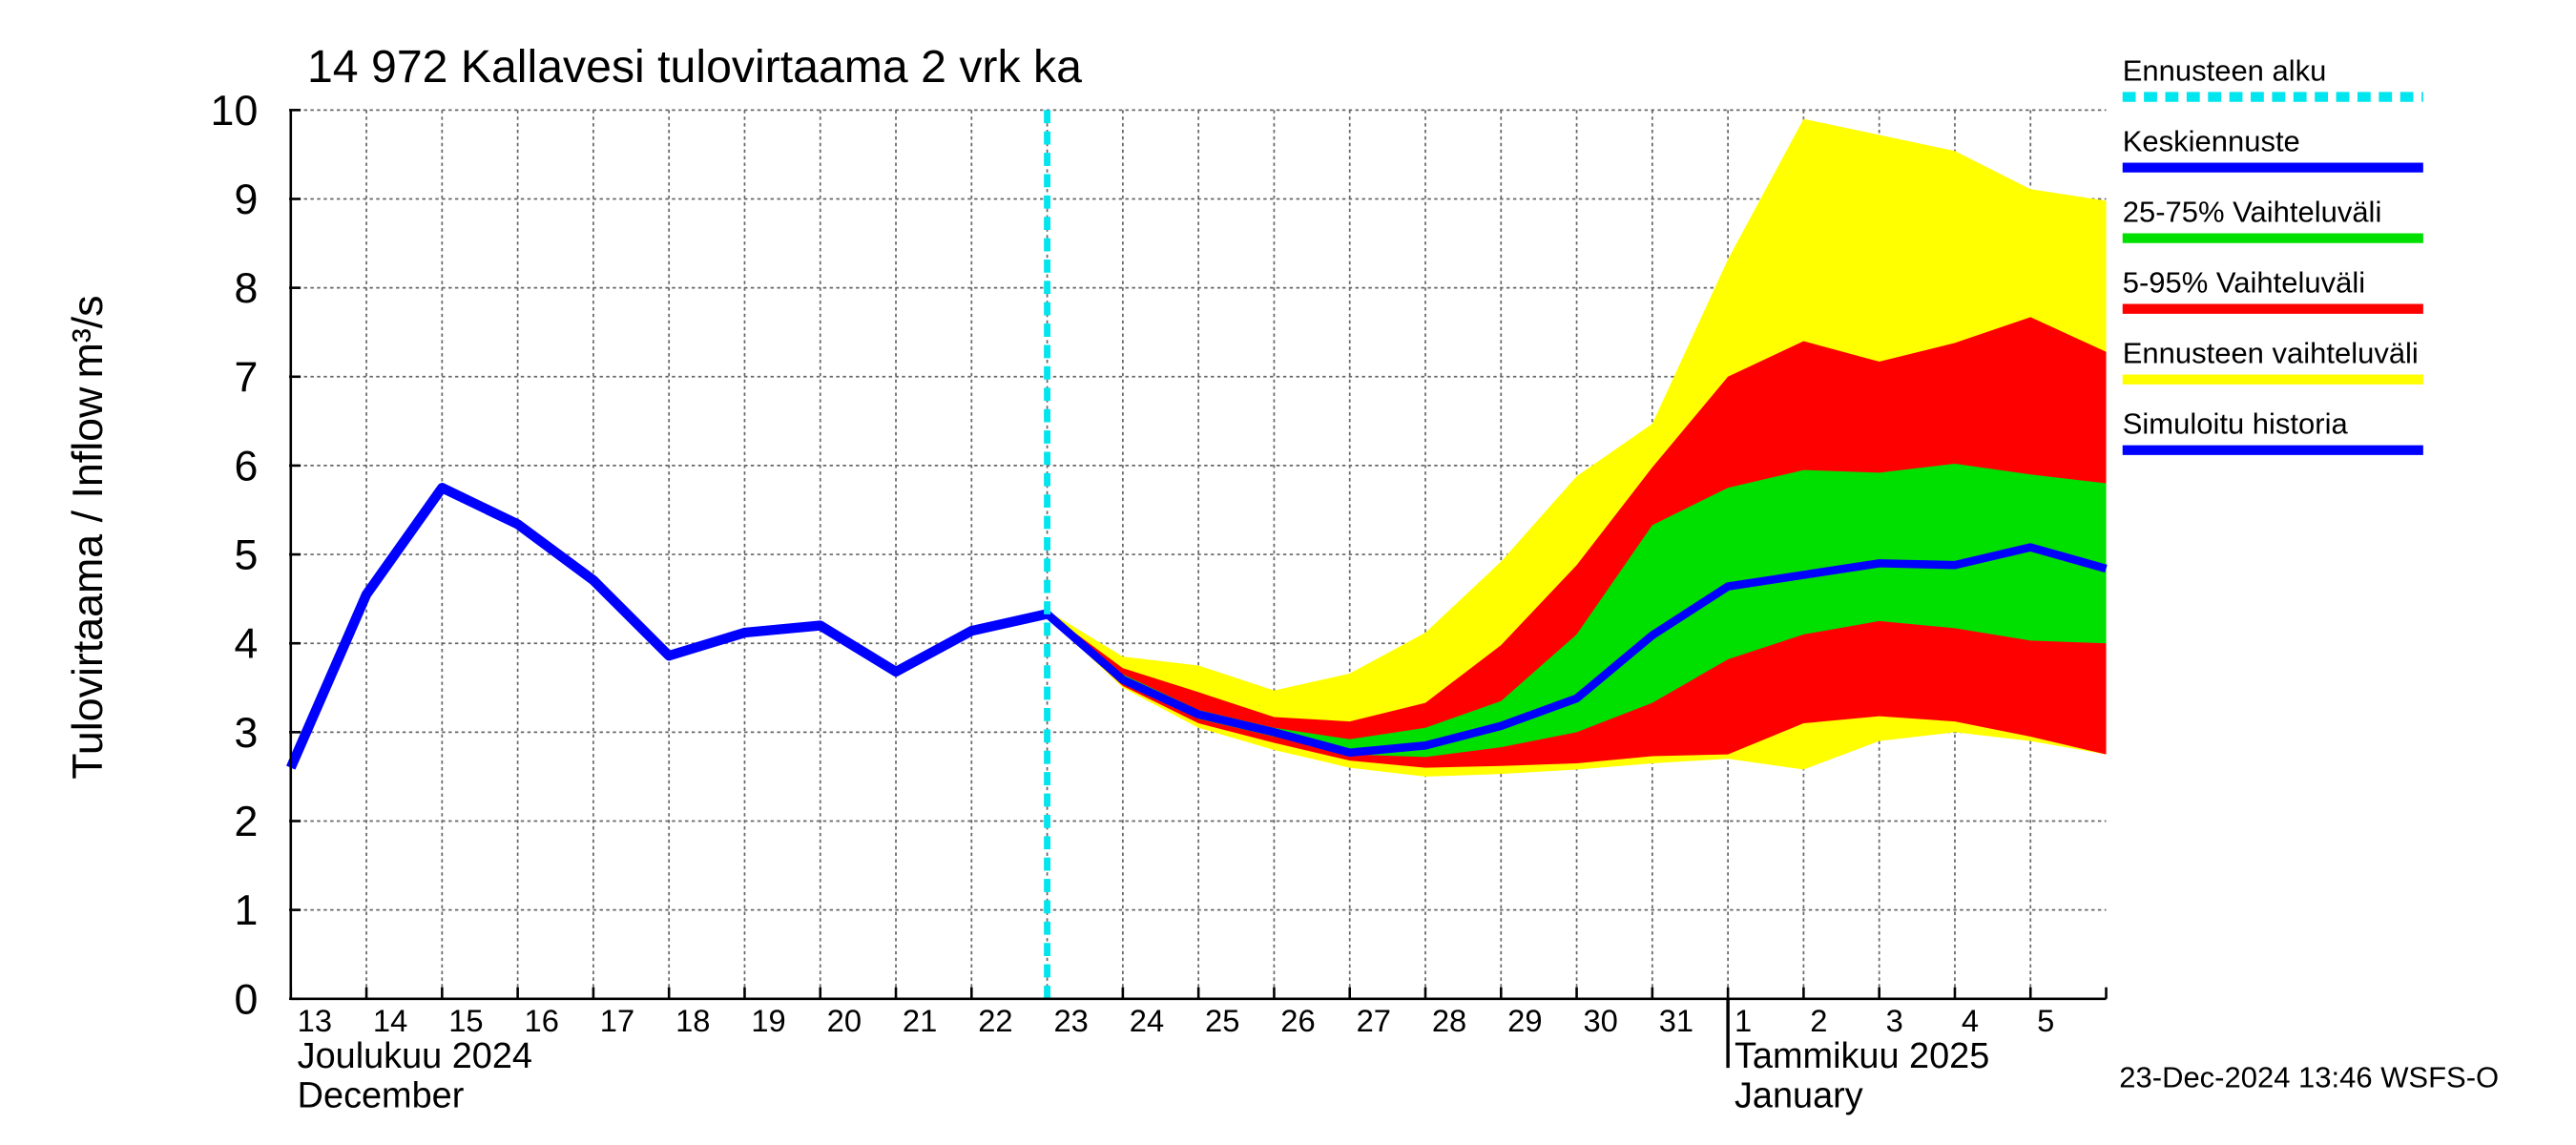 The width and height of the screenshot is (2576, 1145). I want to click on band, so click(1577, 611).